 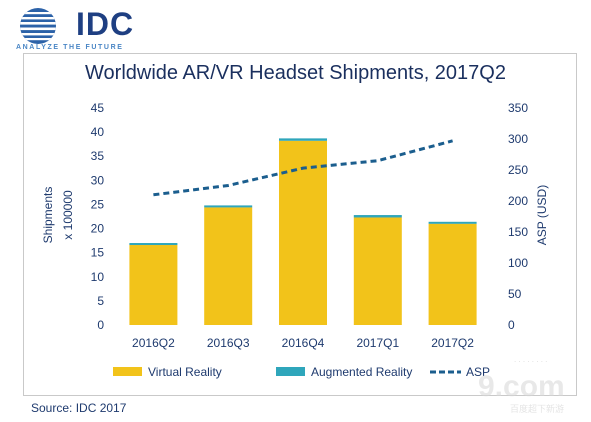 I want to click on legend-swatch-ar, so click(x=290, y=371).